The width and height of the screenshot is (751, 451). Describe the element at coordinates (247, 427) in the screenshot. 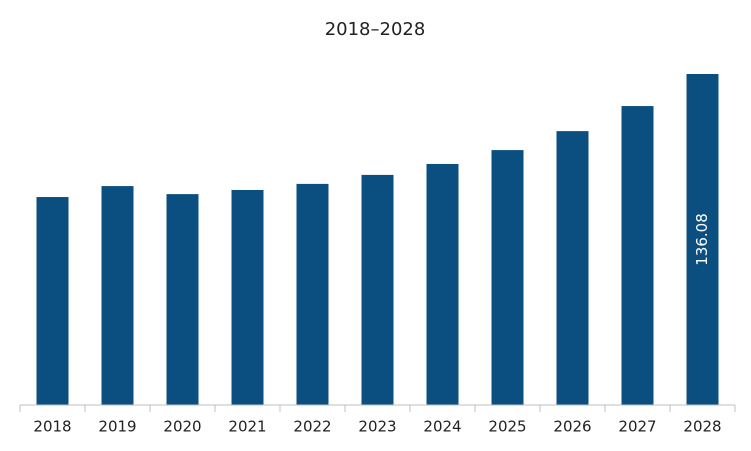

I see `x-tick-label: 2021` at that location.